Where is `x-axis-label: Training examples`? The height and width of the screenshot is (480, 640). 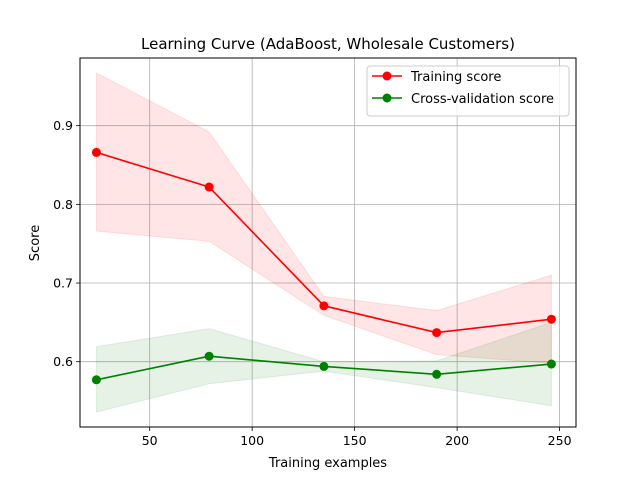
x-axis-label: Training examples is located at coordinates (327, 463).